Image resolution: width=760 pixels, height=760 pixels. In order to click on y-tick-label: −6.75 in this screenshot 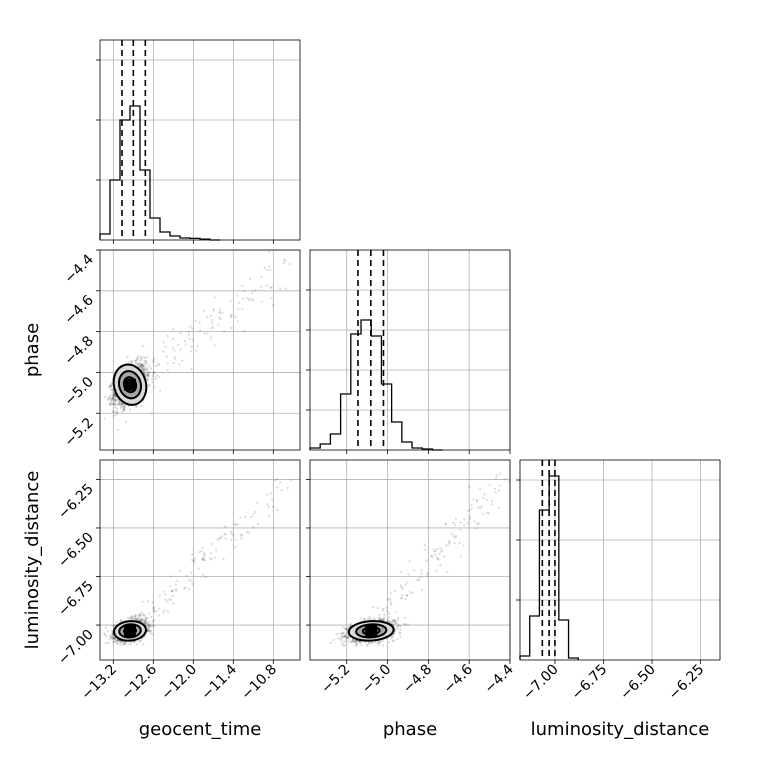, I will do `click(76, 599)`.